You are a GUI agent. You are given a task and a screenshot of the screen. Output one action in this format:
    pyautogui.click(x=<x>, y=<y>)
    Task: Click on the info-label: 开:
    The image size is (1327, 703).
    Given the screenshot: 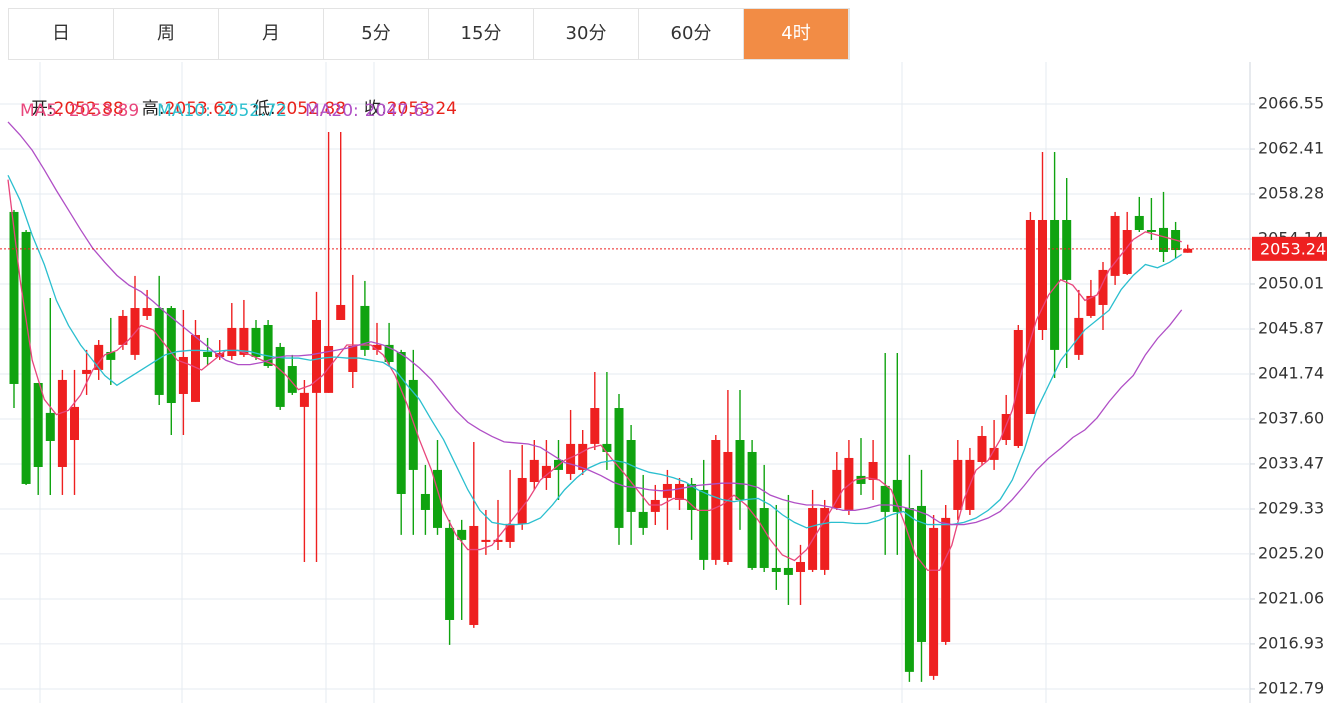 What is the action you would take?
    pyautogui.click(x=42, y=109)
    